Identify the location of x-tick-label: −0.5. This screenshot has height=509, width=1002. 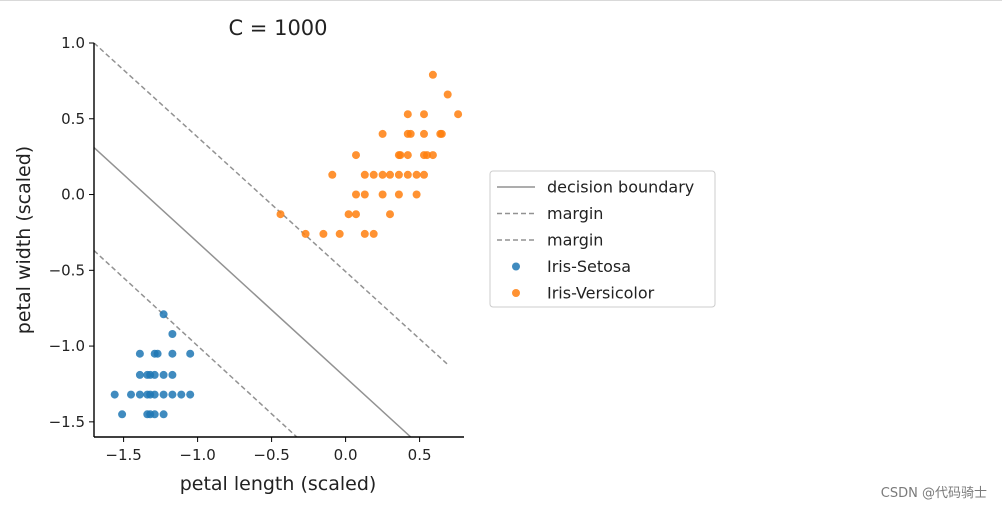
(271, 455).